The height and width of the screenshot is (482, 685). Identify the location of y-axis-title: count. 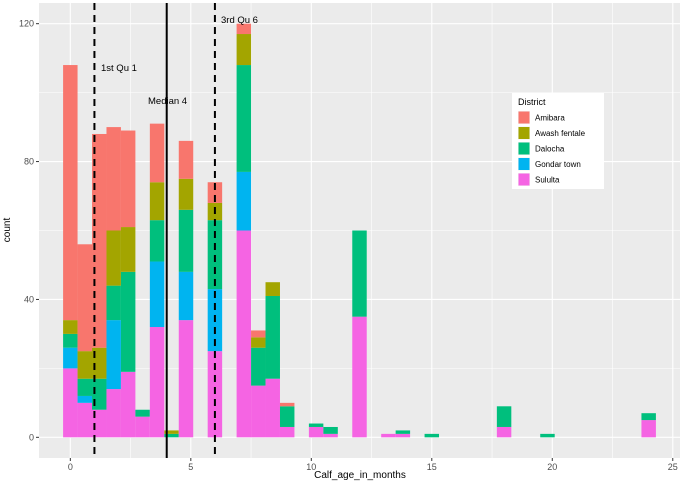
(7, 230).